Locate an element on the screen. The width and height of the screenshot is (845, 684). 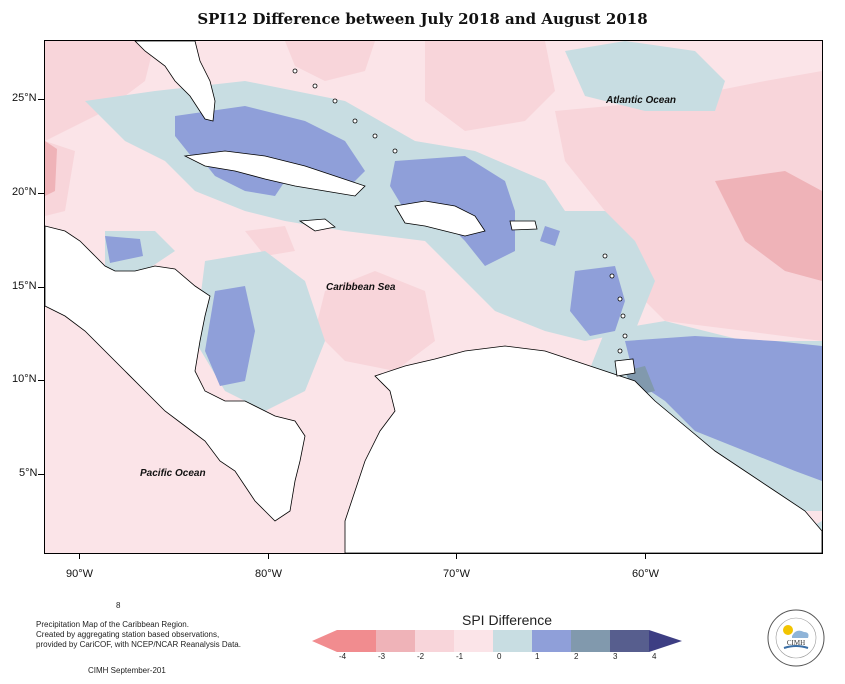
cimh-logo-emblem: CIMH is located at coordinates (796, 638).